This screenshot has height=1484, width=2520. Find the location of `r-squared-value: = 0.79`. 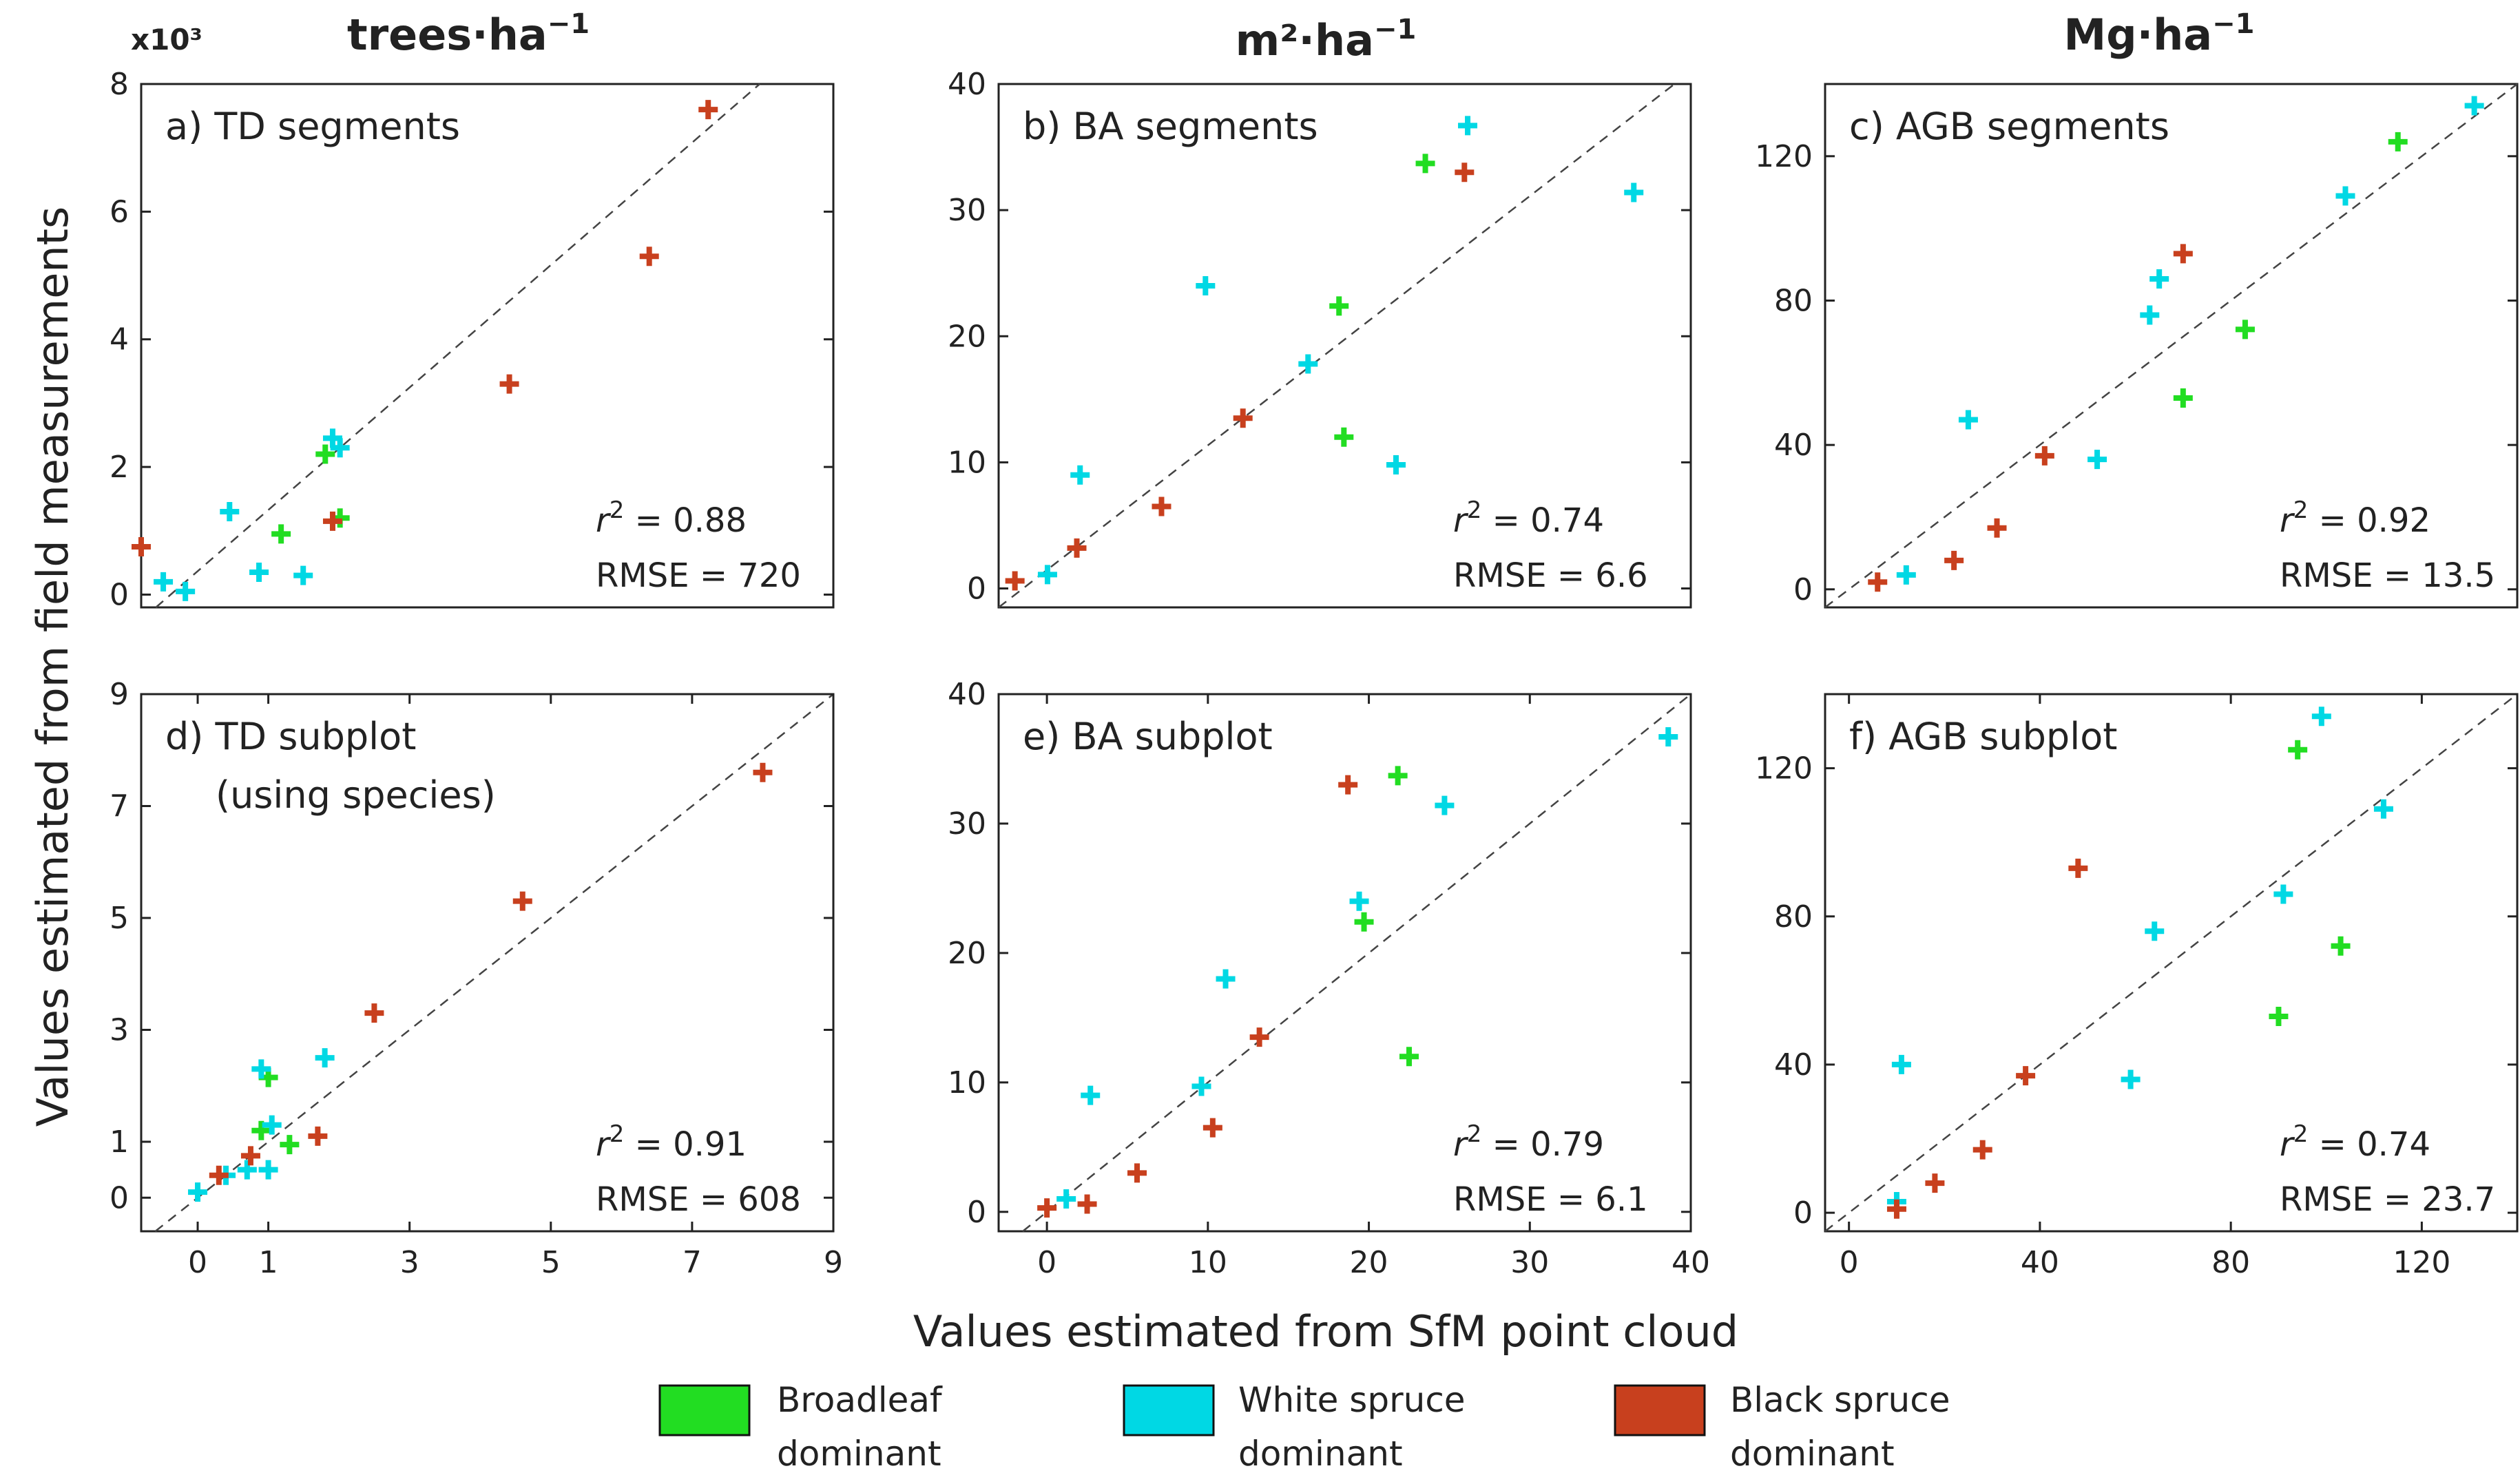

r-squared-value: = 0.79 is located at coordinates (1542, 1145).